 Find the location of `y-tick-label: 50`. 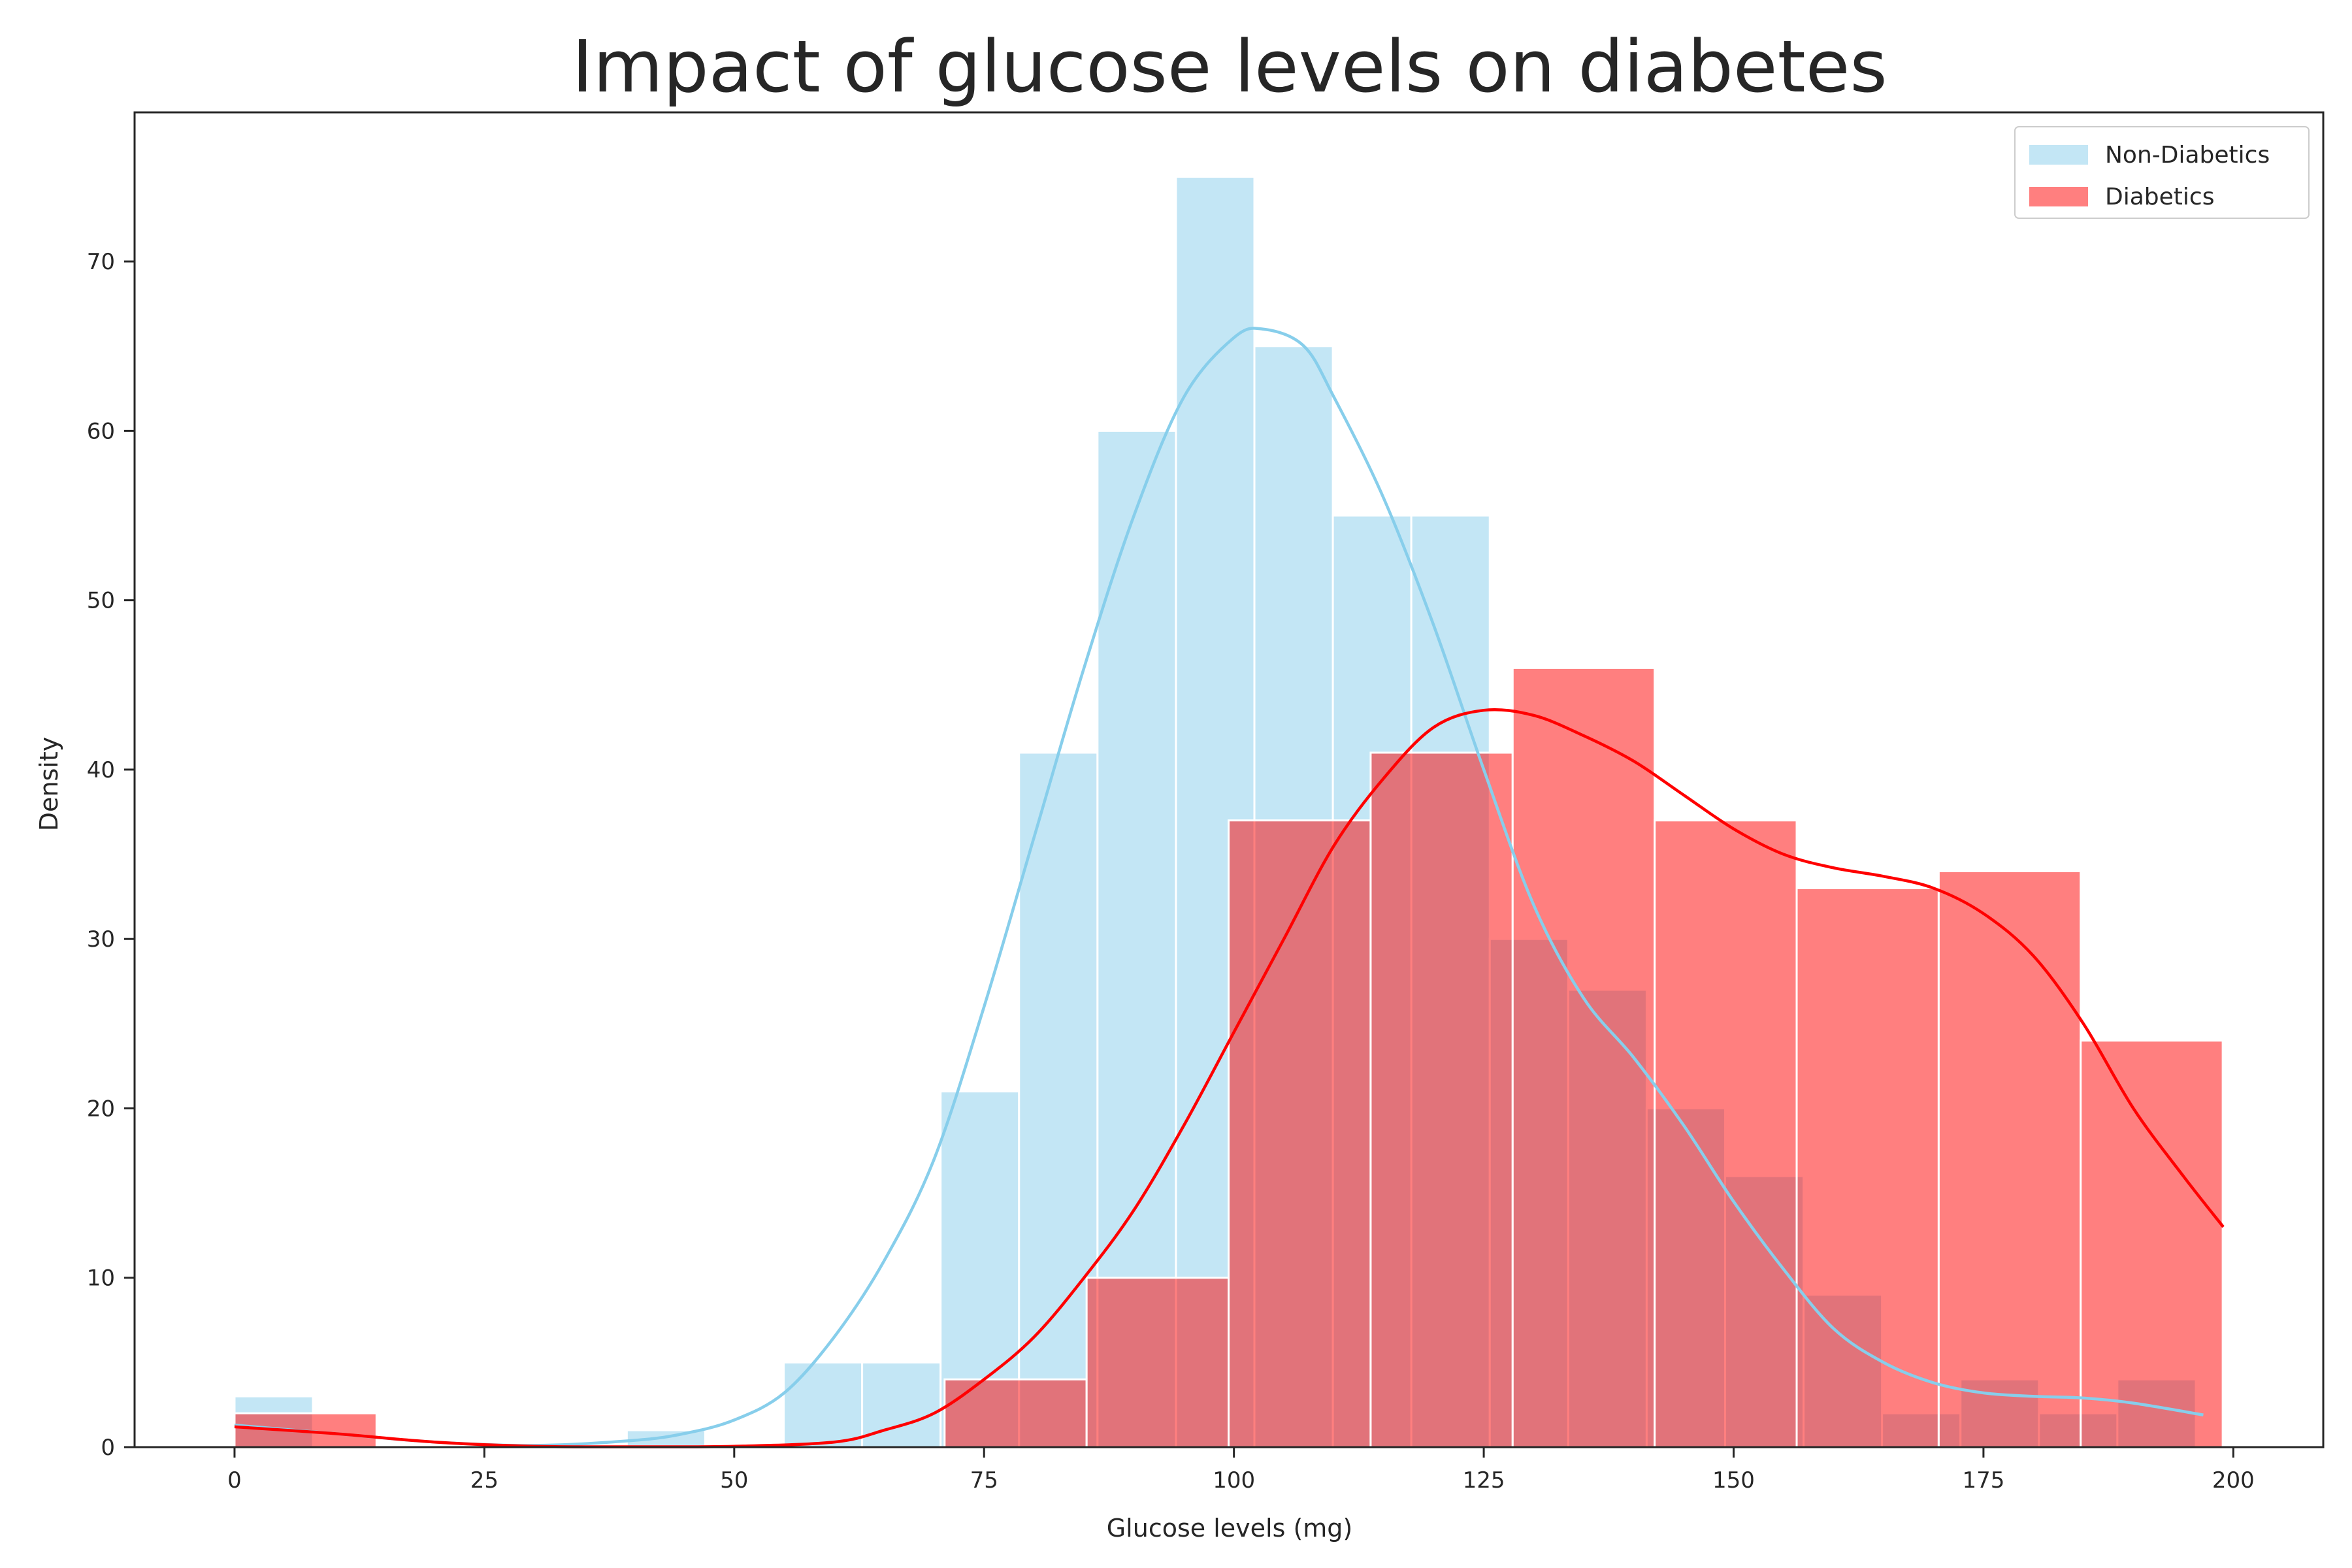

y-tick-label: 50 is located at coordinates (101, 601).